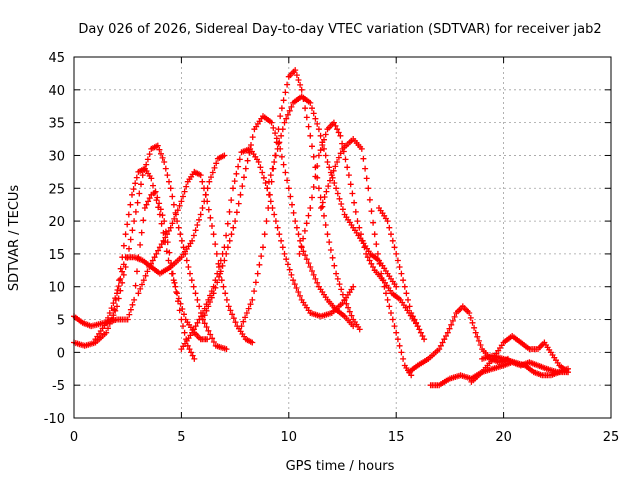 This screenshot has width=640, height=480. I want to click on x-tick-label: 0, so click(74, 437).